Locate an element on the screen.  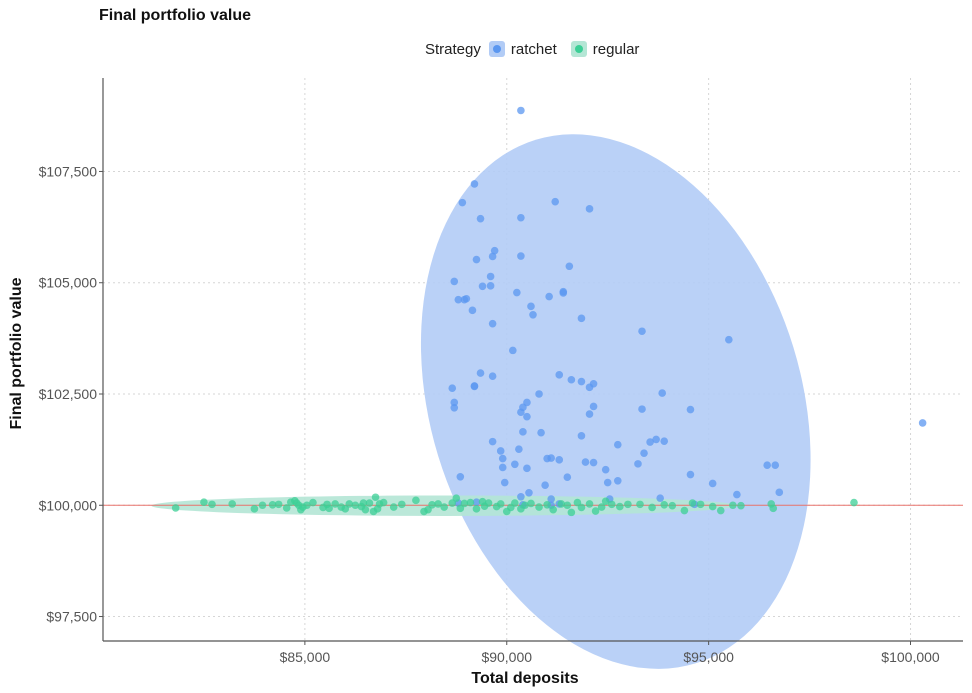
legend-title: Strategy is located at coordinates (453, 49).